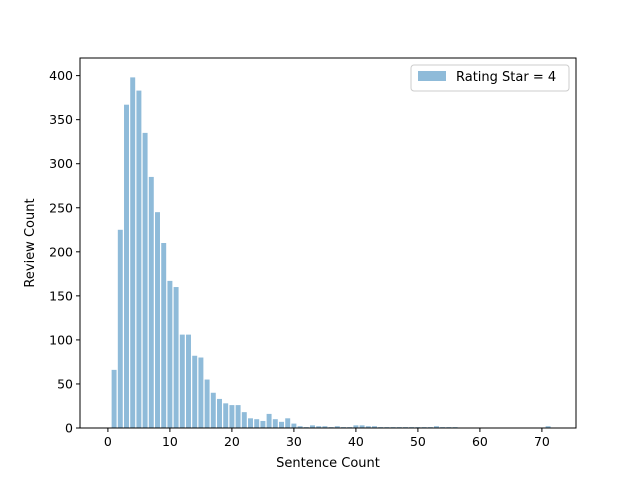 This screenshot has width=640, height=480. What do you see at coordinates (61, 251) in the screenshot?
I see `y-tick-label: 200` at bounding box center [61, 251].